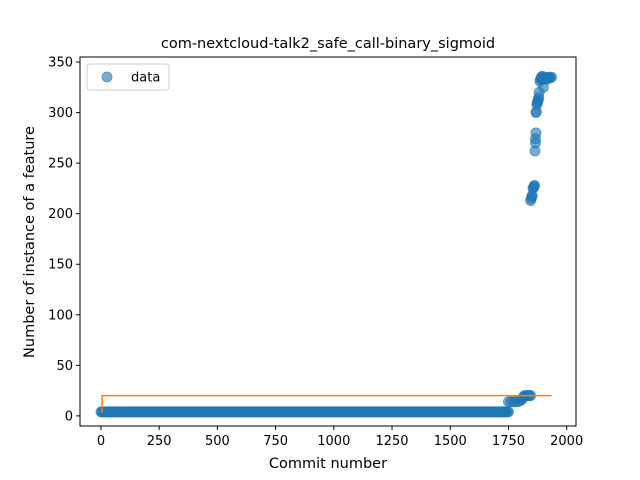  Describe the element at coordinates (60, 63) in the screenshot. I see `y-tick-label: 350` at that location.